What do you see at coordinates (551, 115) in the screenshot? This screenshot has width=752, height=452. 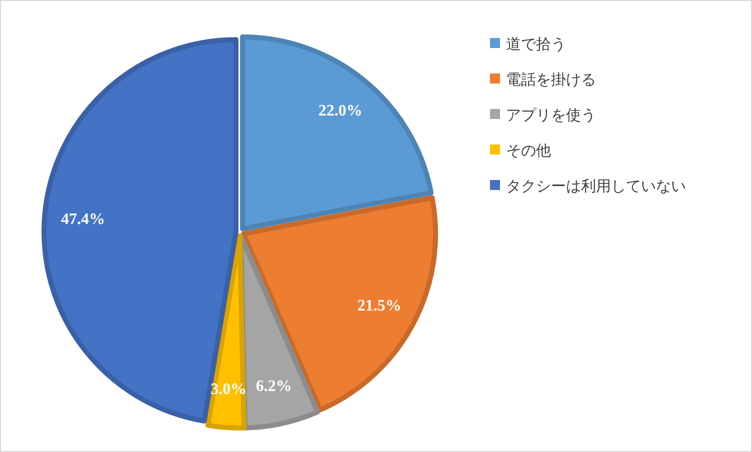 I see `legend-label: アプリを使う` at bounding box center [551, 115].